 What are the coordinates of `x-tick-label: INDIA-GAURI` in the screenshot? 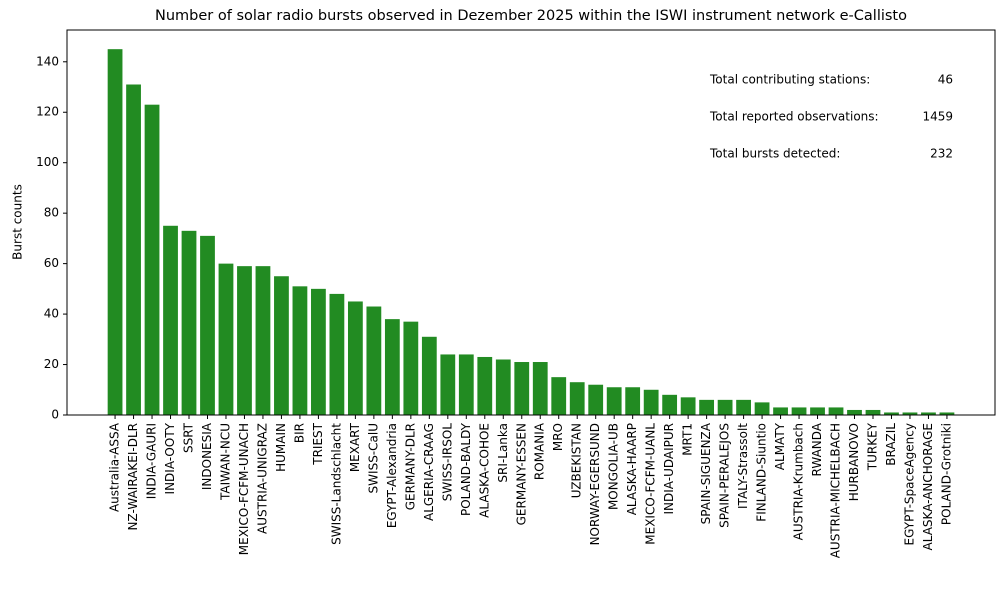 It's located at (152, 461).